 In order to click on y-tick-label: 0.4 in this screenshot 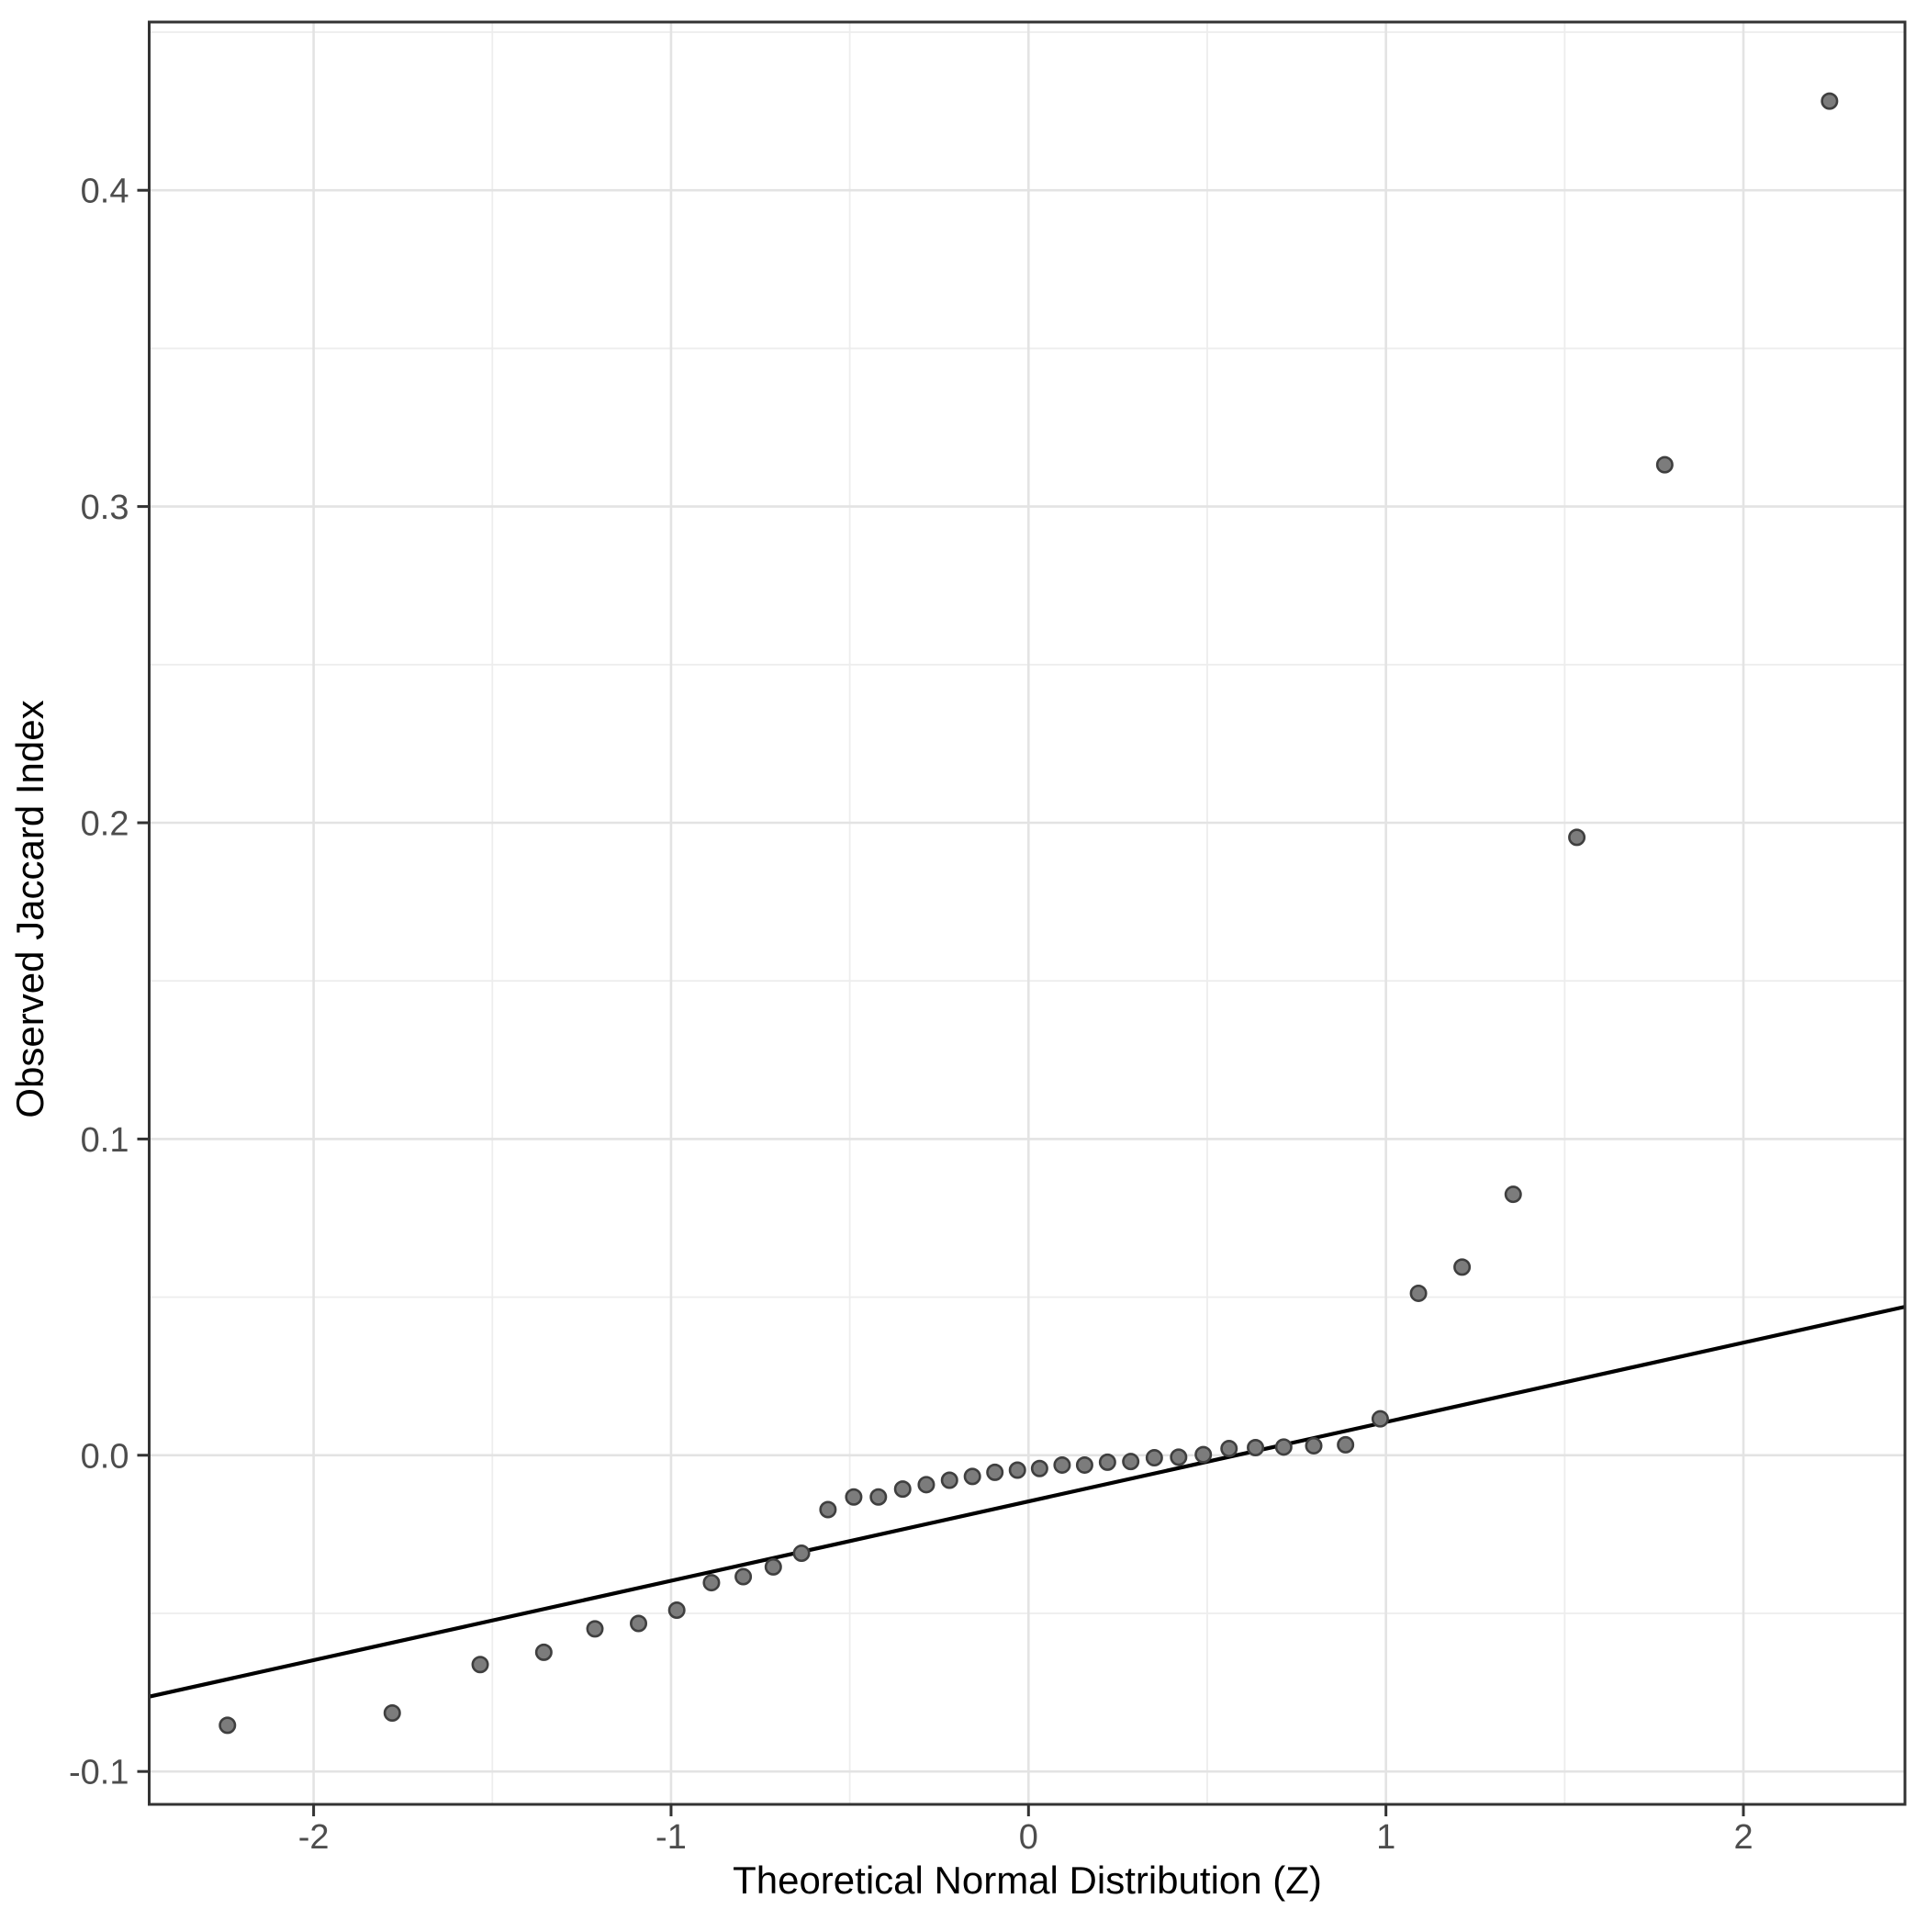, I will do `click(105, 192)`.